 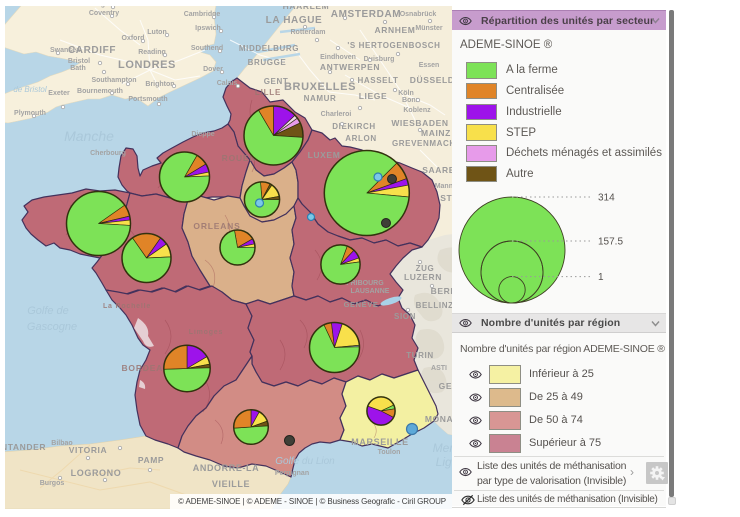 I want to click on map-label: LOGRONO, so click(x=96, y=473).